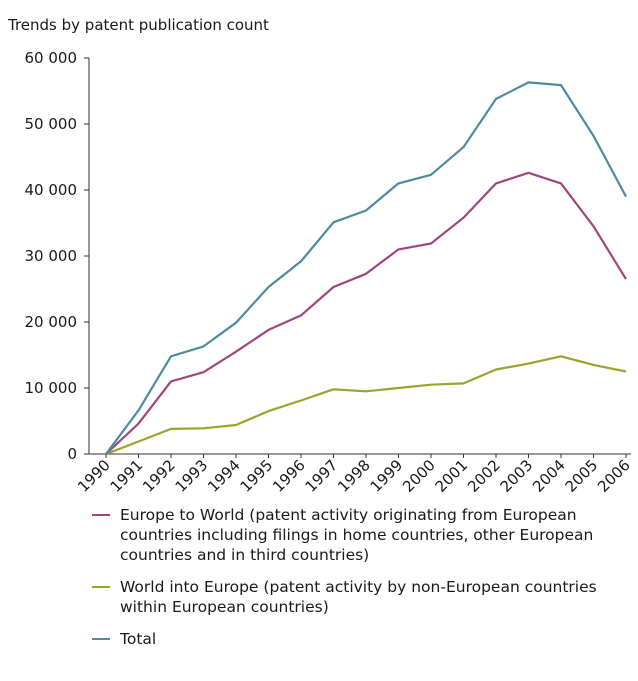 The image size is (638, 681). Describe the element at coordinates (387, 476) in the screenshot. I see `x-tick-label: 1999` at that location.